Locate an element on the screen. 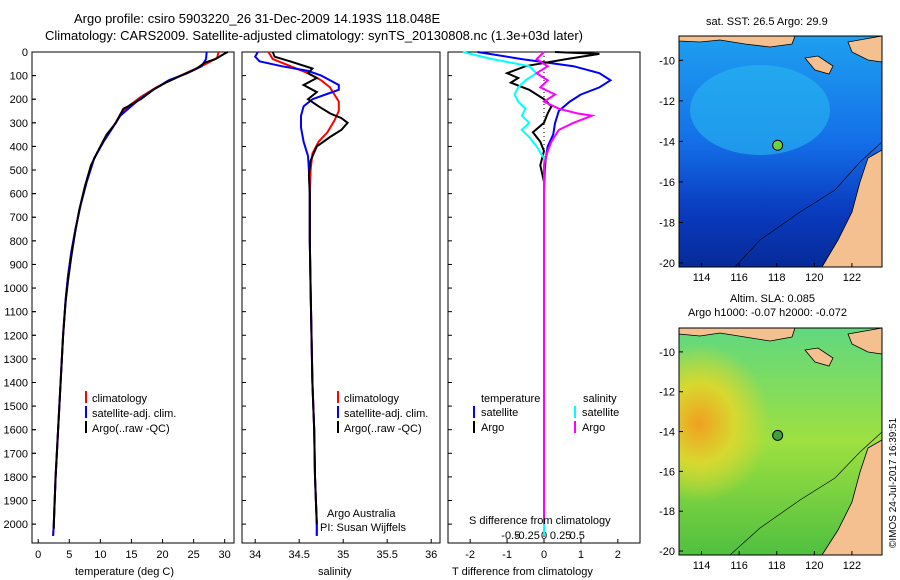  x-tick-label: -1 is located at coordinates (507, 555).